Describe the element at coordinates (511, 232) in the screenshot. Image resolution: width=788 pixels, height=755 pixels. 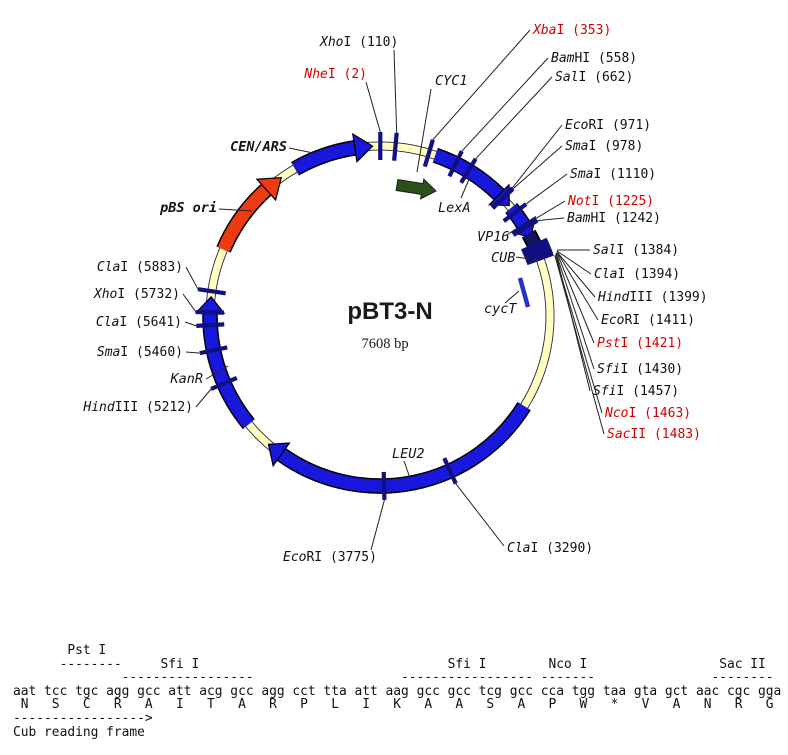
I see `feature-callout-vp16` at that location.